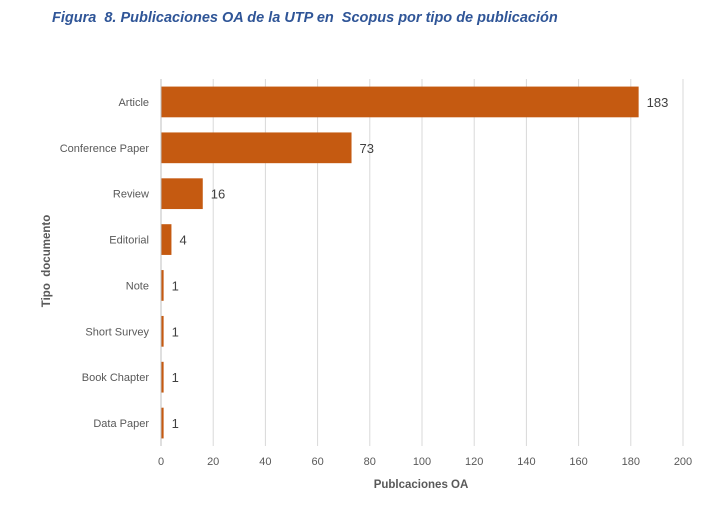 This screenshot has width=720, height=506. Describe the element at coordinates (421, 485) in the screenshot. I see `x-axis-title: Publcaciones OA` at that location.